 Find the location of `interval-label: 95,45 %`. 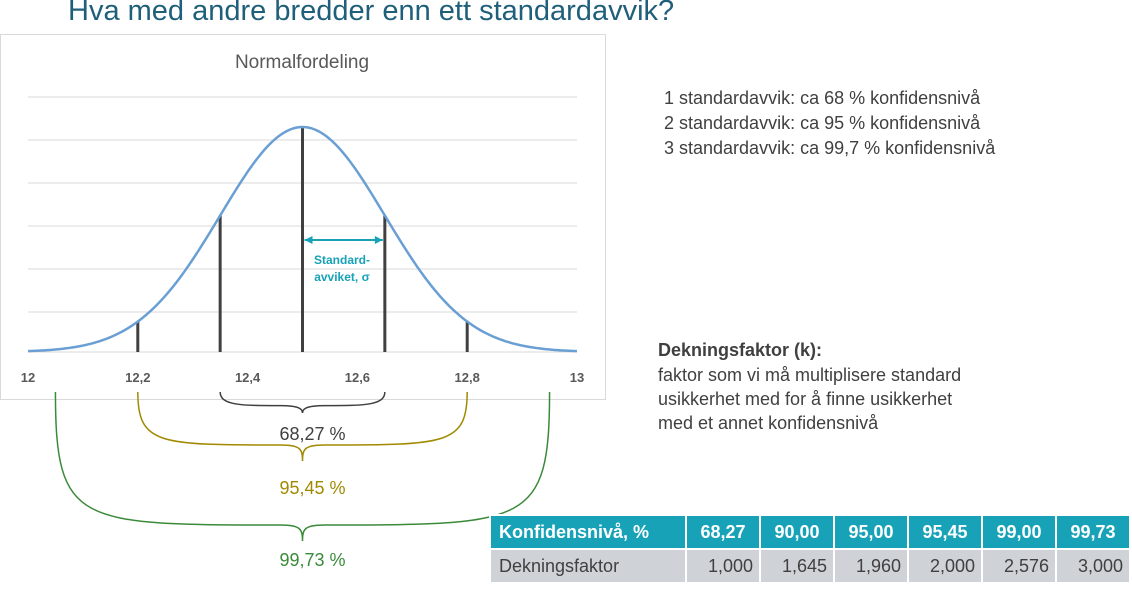

interval-label: 95,45 % is located at coordinates (312, 488).